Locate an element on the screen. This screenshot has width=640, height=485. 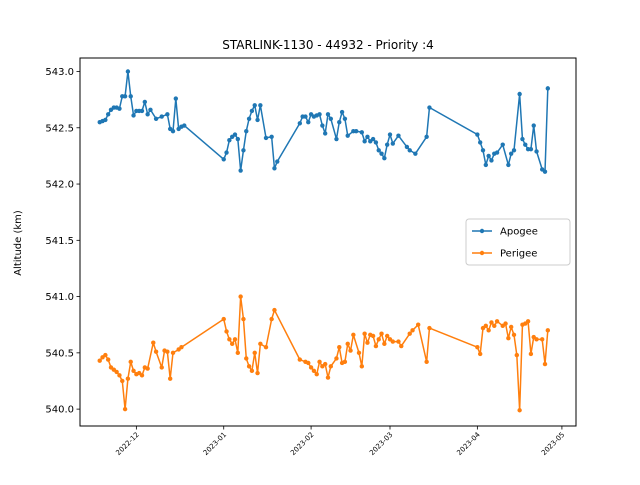
legend-perigee-label: Perigee is located at coordinates (518, 254).